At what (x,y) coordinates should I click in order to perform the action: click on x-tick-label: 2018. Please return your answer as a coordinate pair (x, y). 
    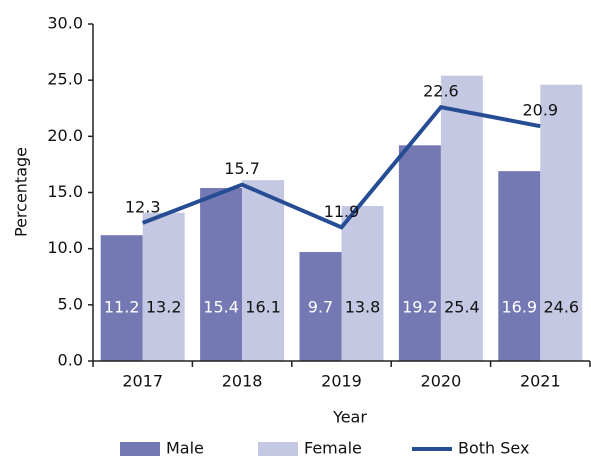
    Looking at the image, I should click on (242, 381).